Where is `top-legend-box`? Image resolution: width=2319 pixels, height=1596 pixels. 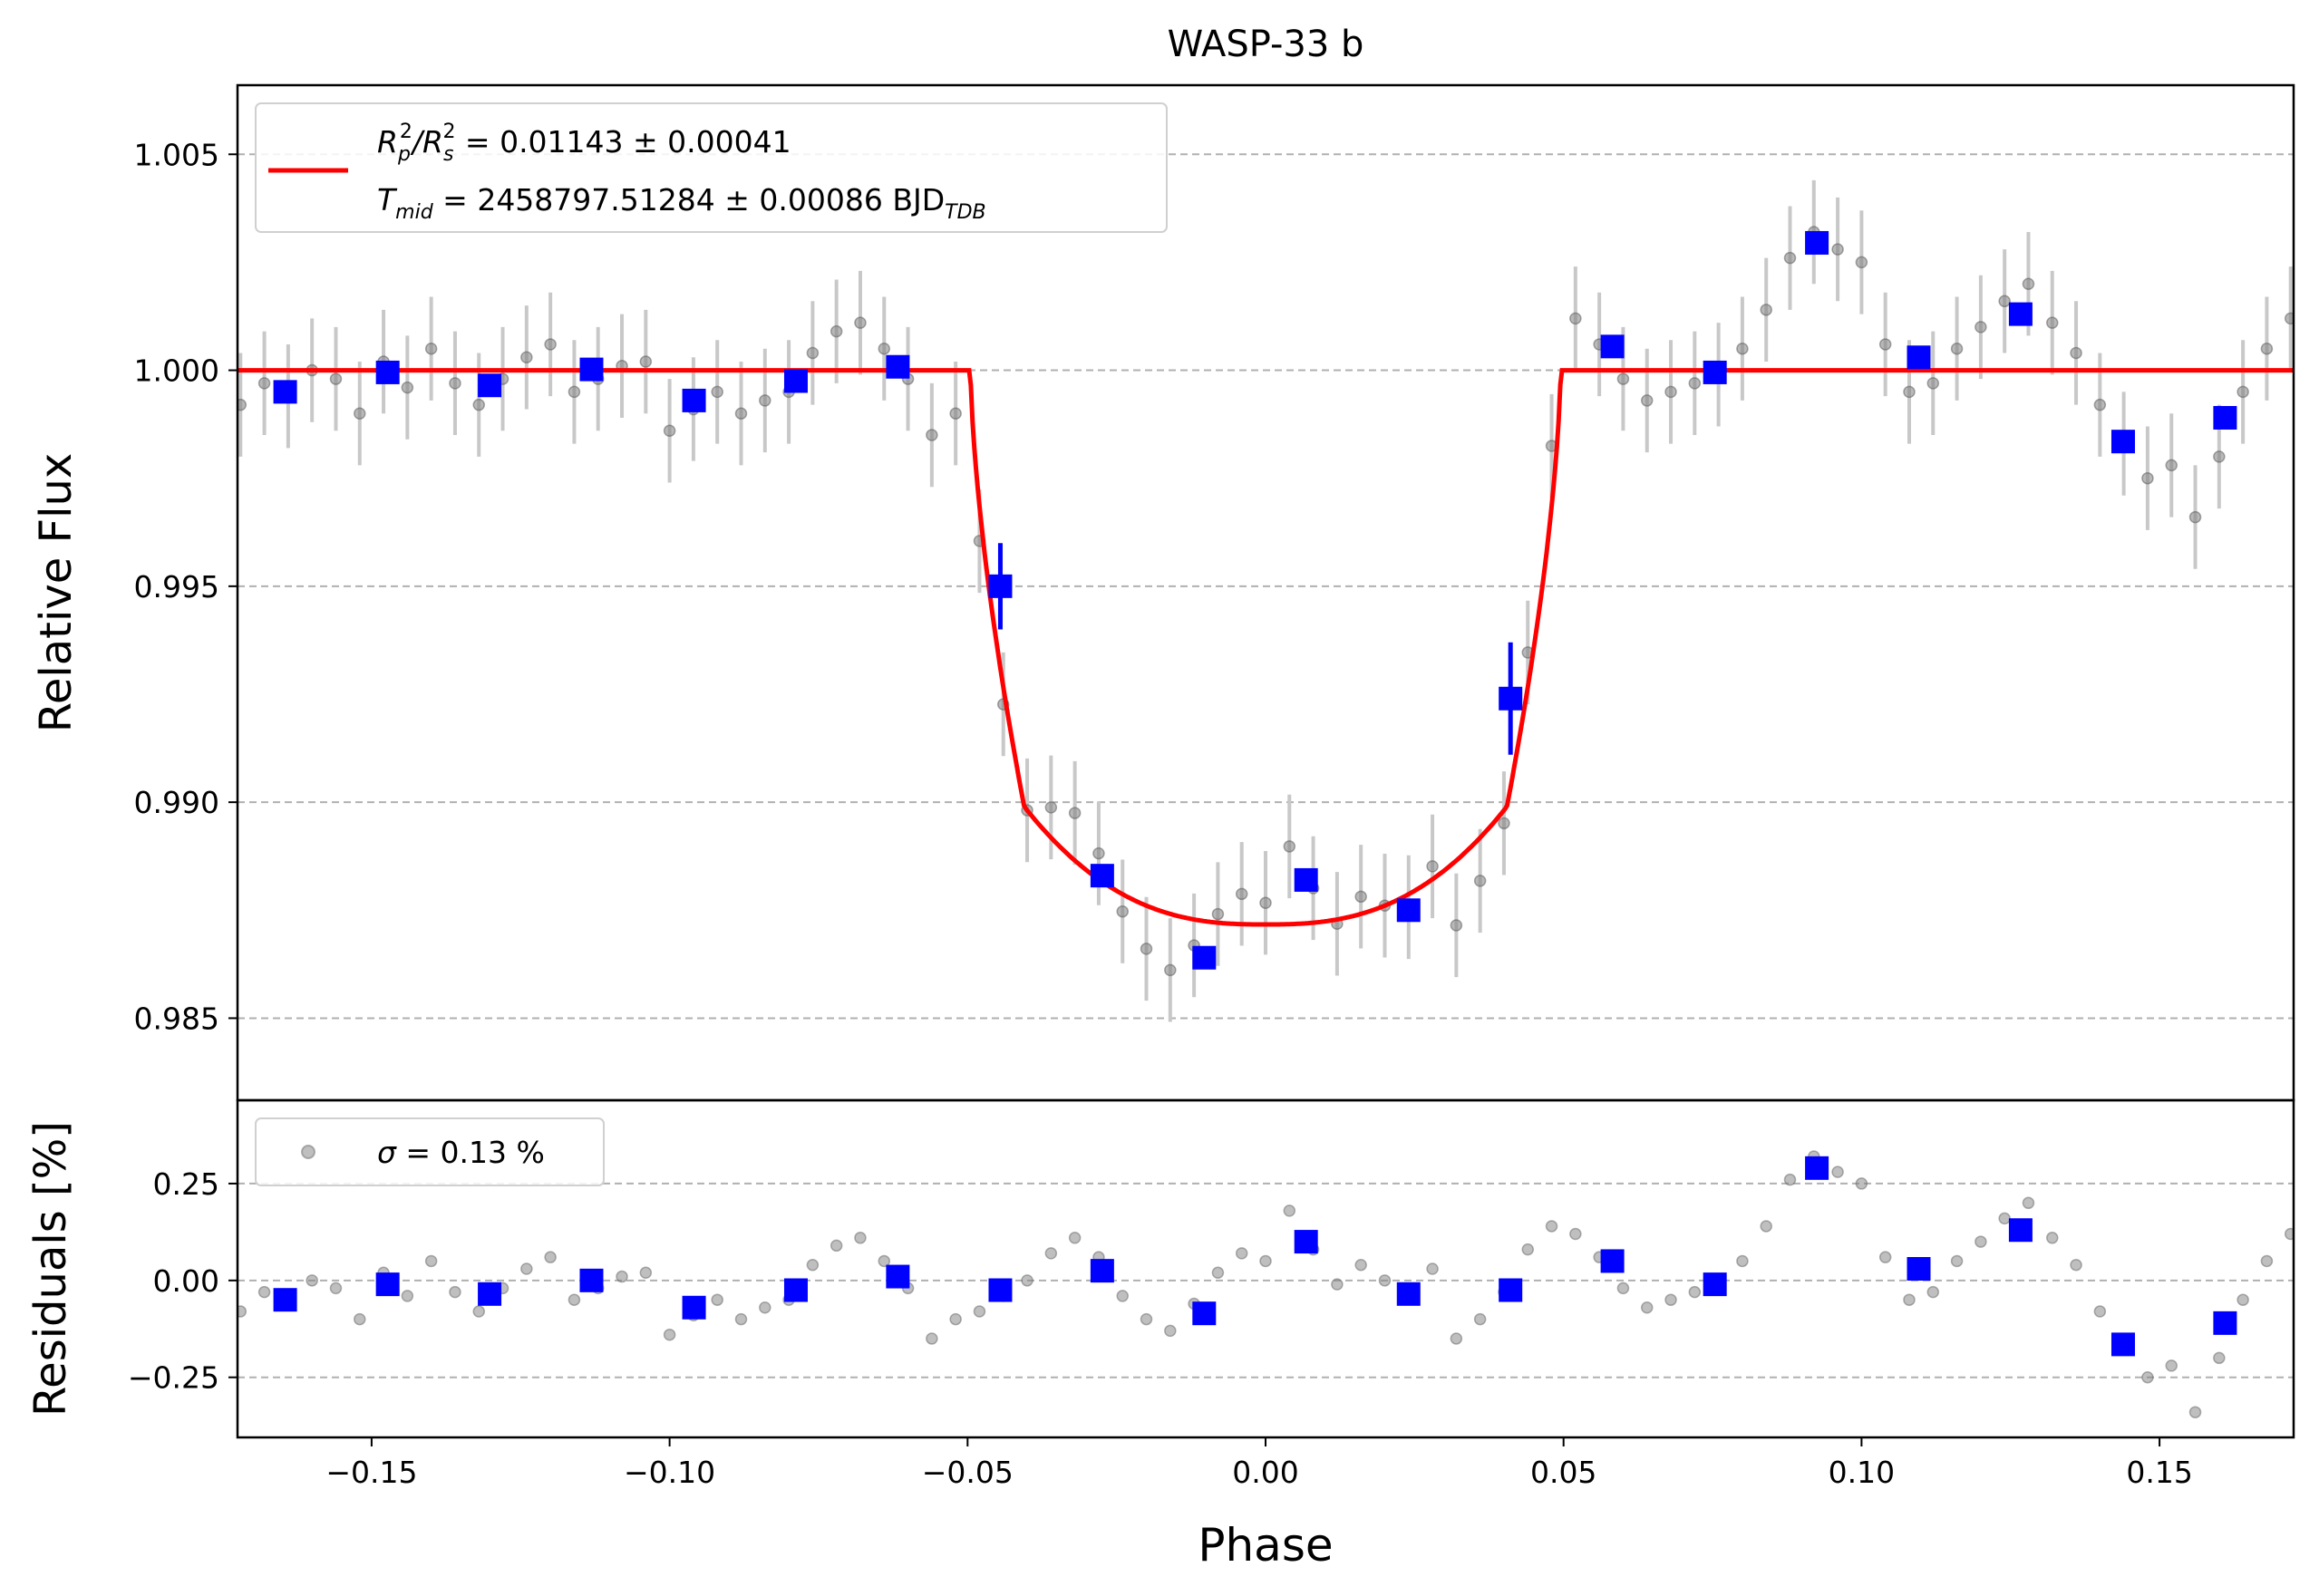 top-legend-box is located at coordinates (711, 167).